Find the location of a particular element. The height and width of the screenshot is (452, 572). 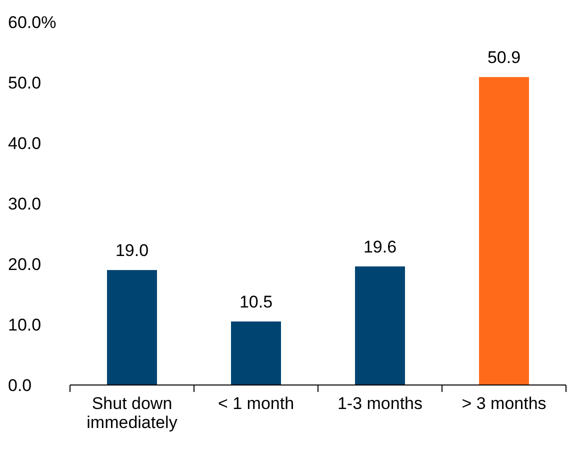

data-label: 10.5 is located at coordinates (256, 302).